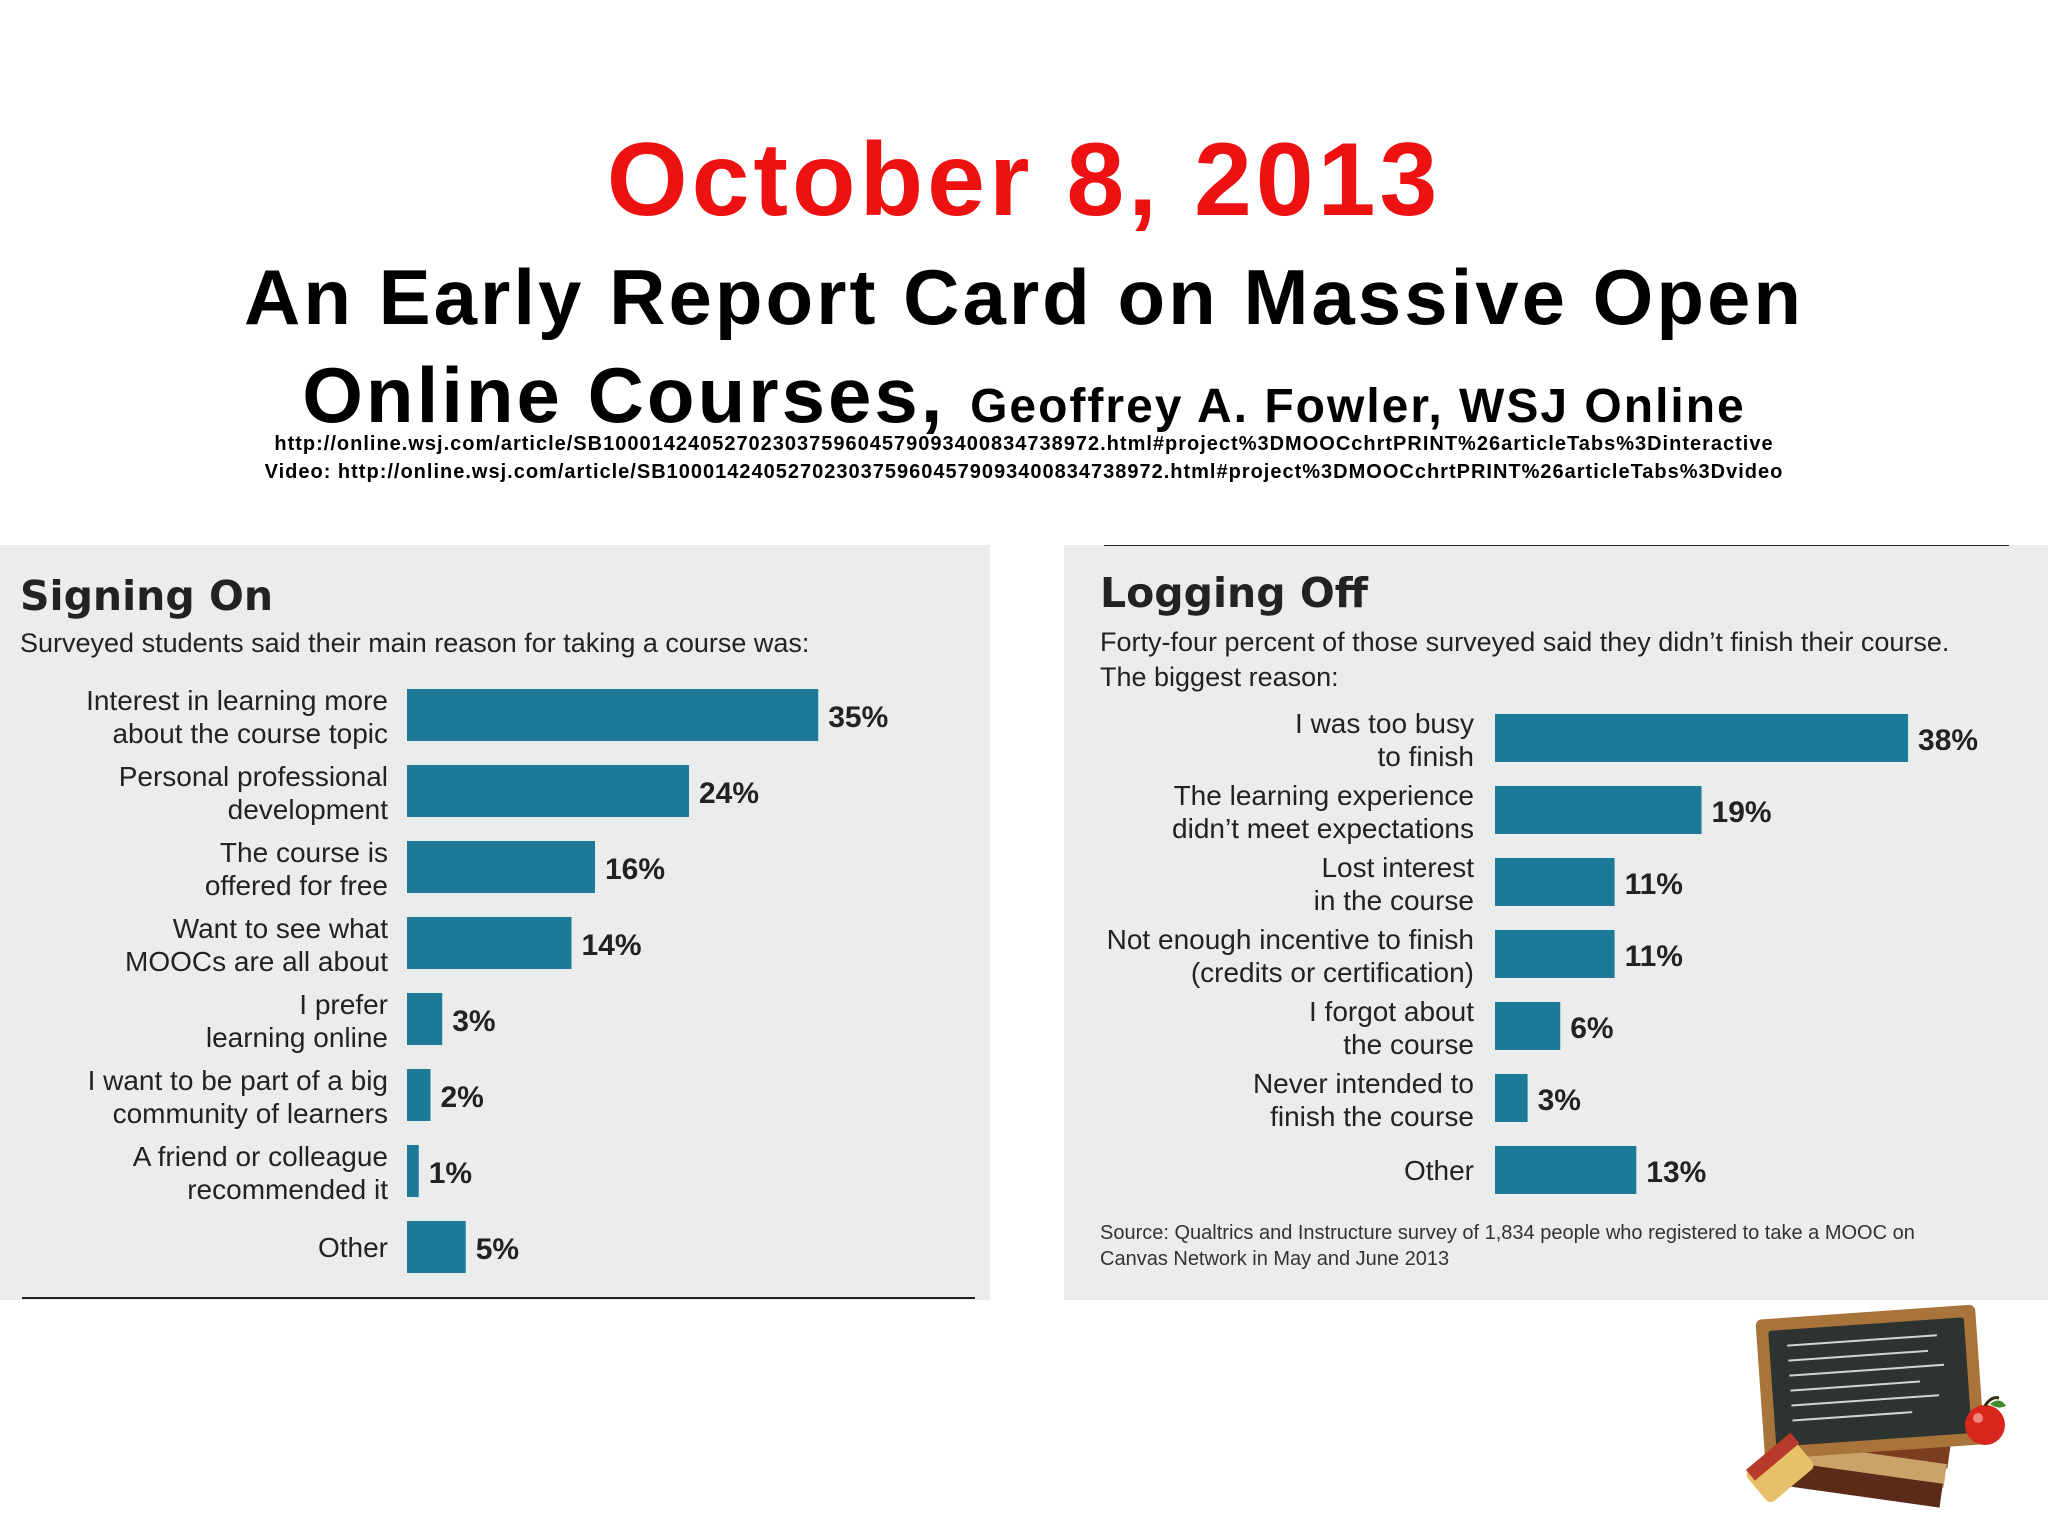 This screenshot has height=1536, width=2048. What do you see at coordinates (1358, 406) in the screenshot?
I see `byline: Geoffrey A. Fowler, WSJ Online` at bounding box center [1358, 406].